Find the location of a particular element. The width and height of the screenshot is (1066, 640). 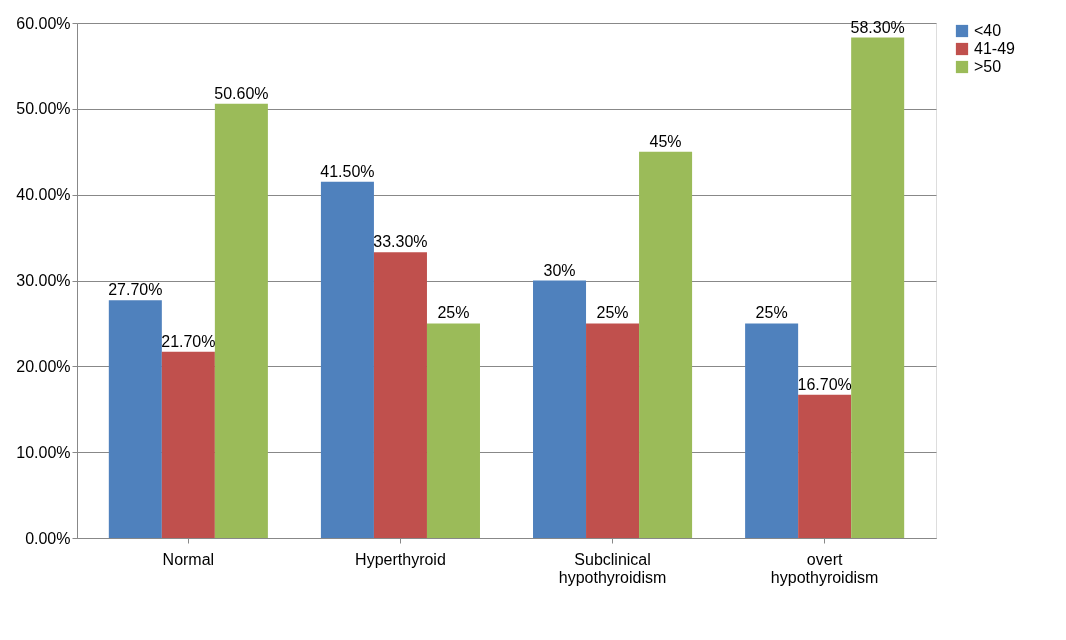

legend-label: 41-49 is located at coordinates (995, 48).